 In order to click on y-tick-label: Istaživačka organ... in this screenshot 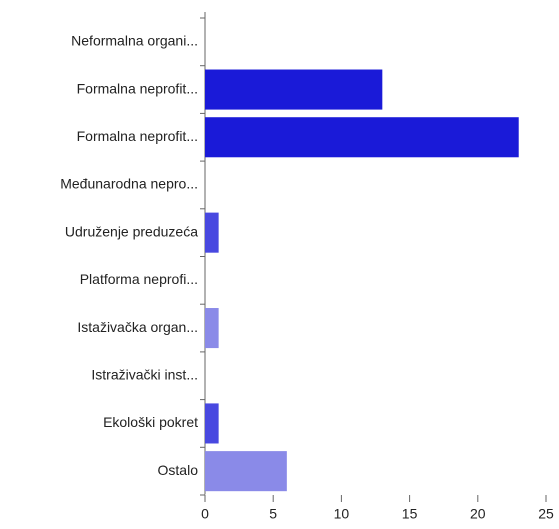, I will do `click(137, 327)`.